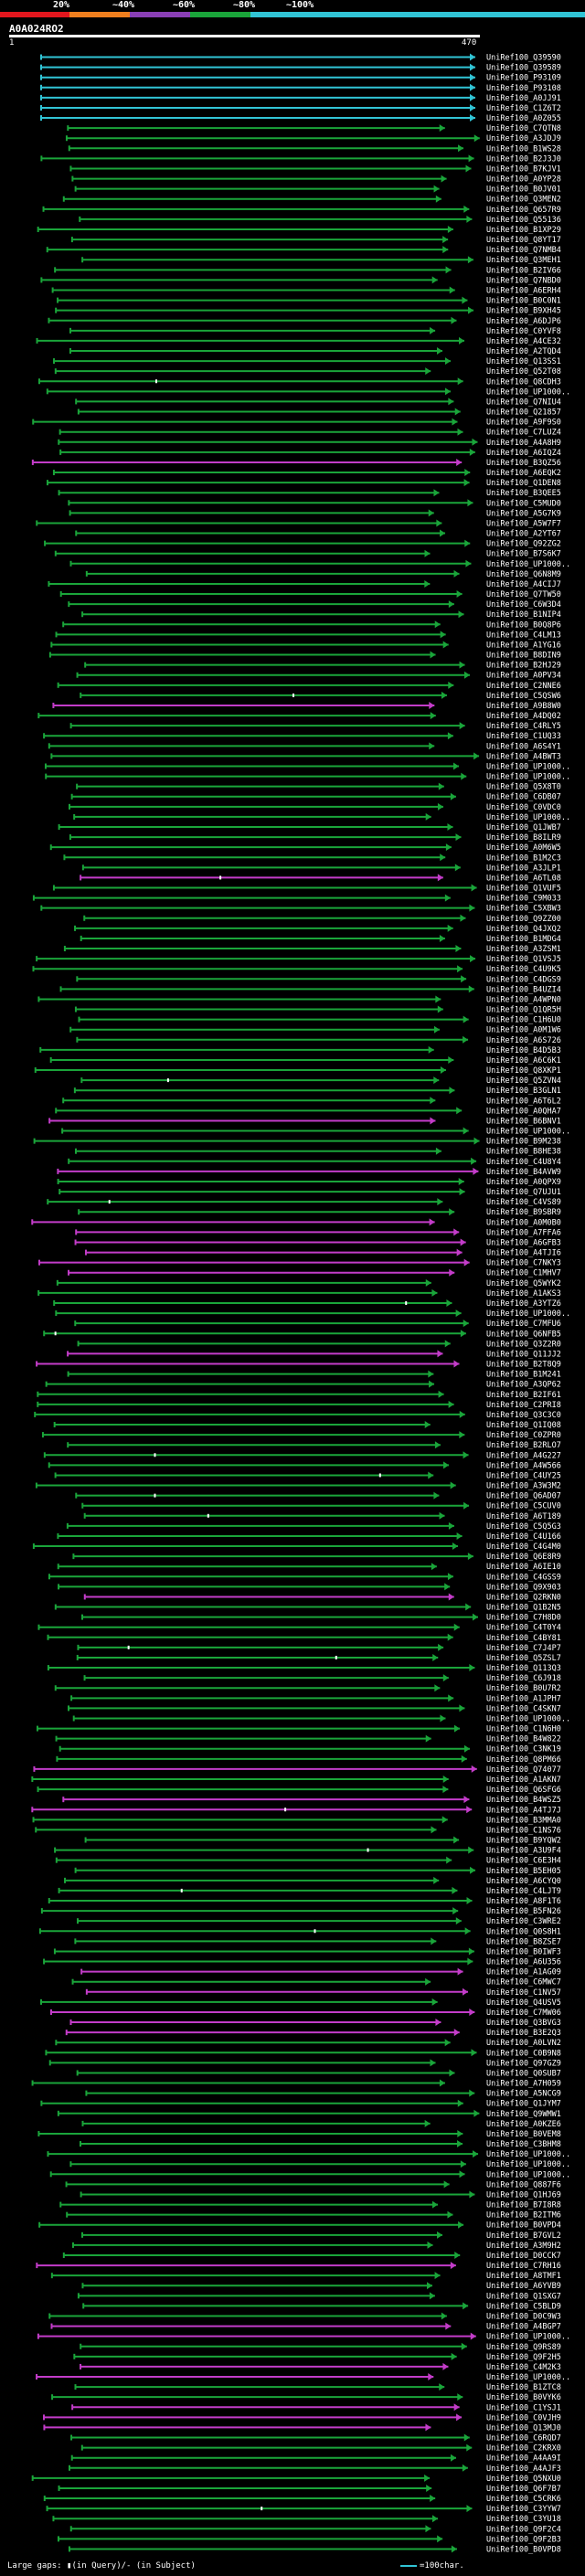  I want to click on subject-label: UniRef100_A1JPH7, so click(523, 1698).